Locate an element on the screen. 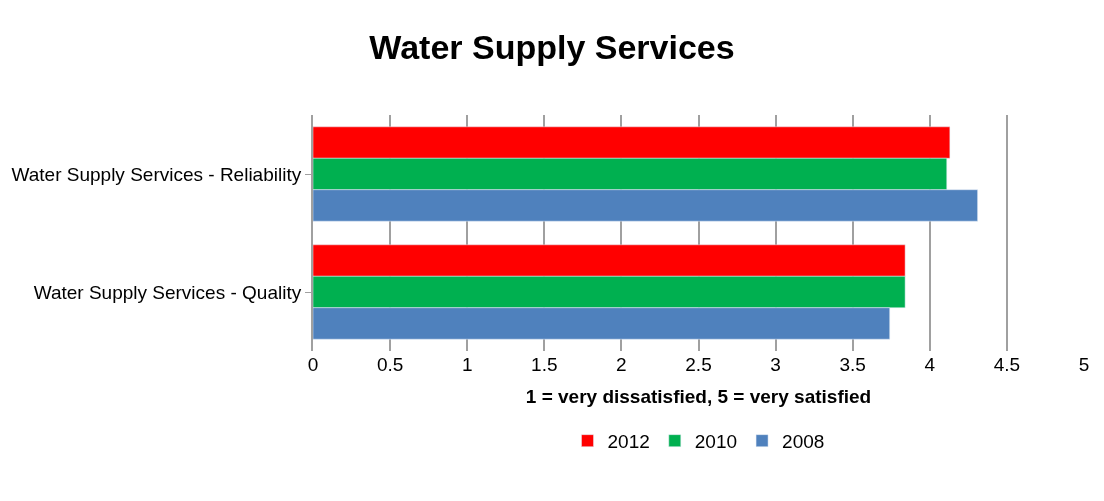 The image size is (1104, 501). y-tick-label: Water Supply Services - Reliability is located at coordinates (156, 174).